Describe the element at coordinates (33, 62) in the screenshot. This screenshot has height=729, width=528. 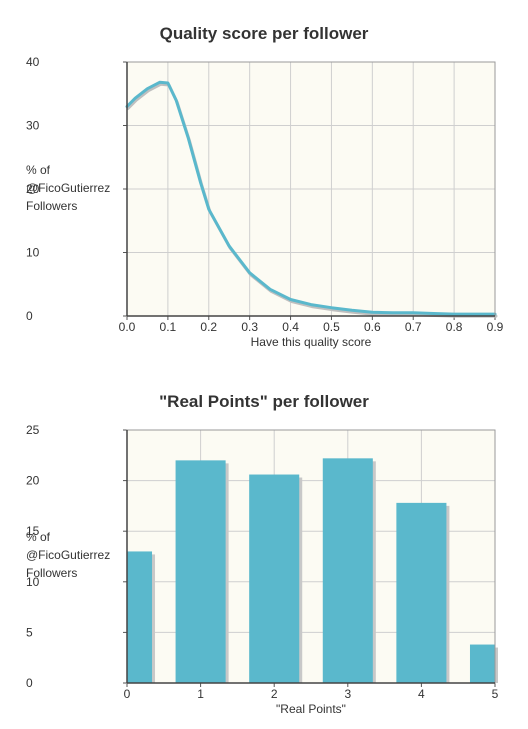
I see `y-tick-label: 40` at that location.